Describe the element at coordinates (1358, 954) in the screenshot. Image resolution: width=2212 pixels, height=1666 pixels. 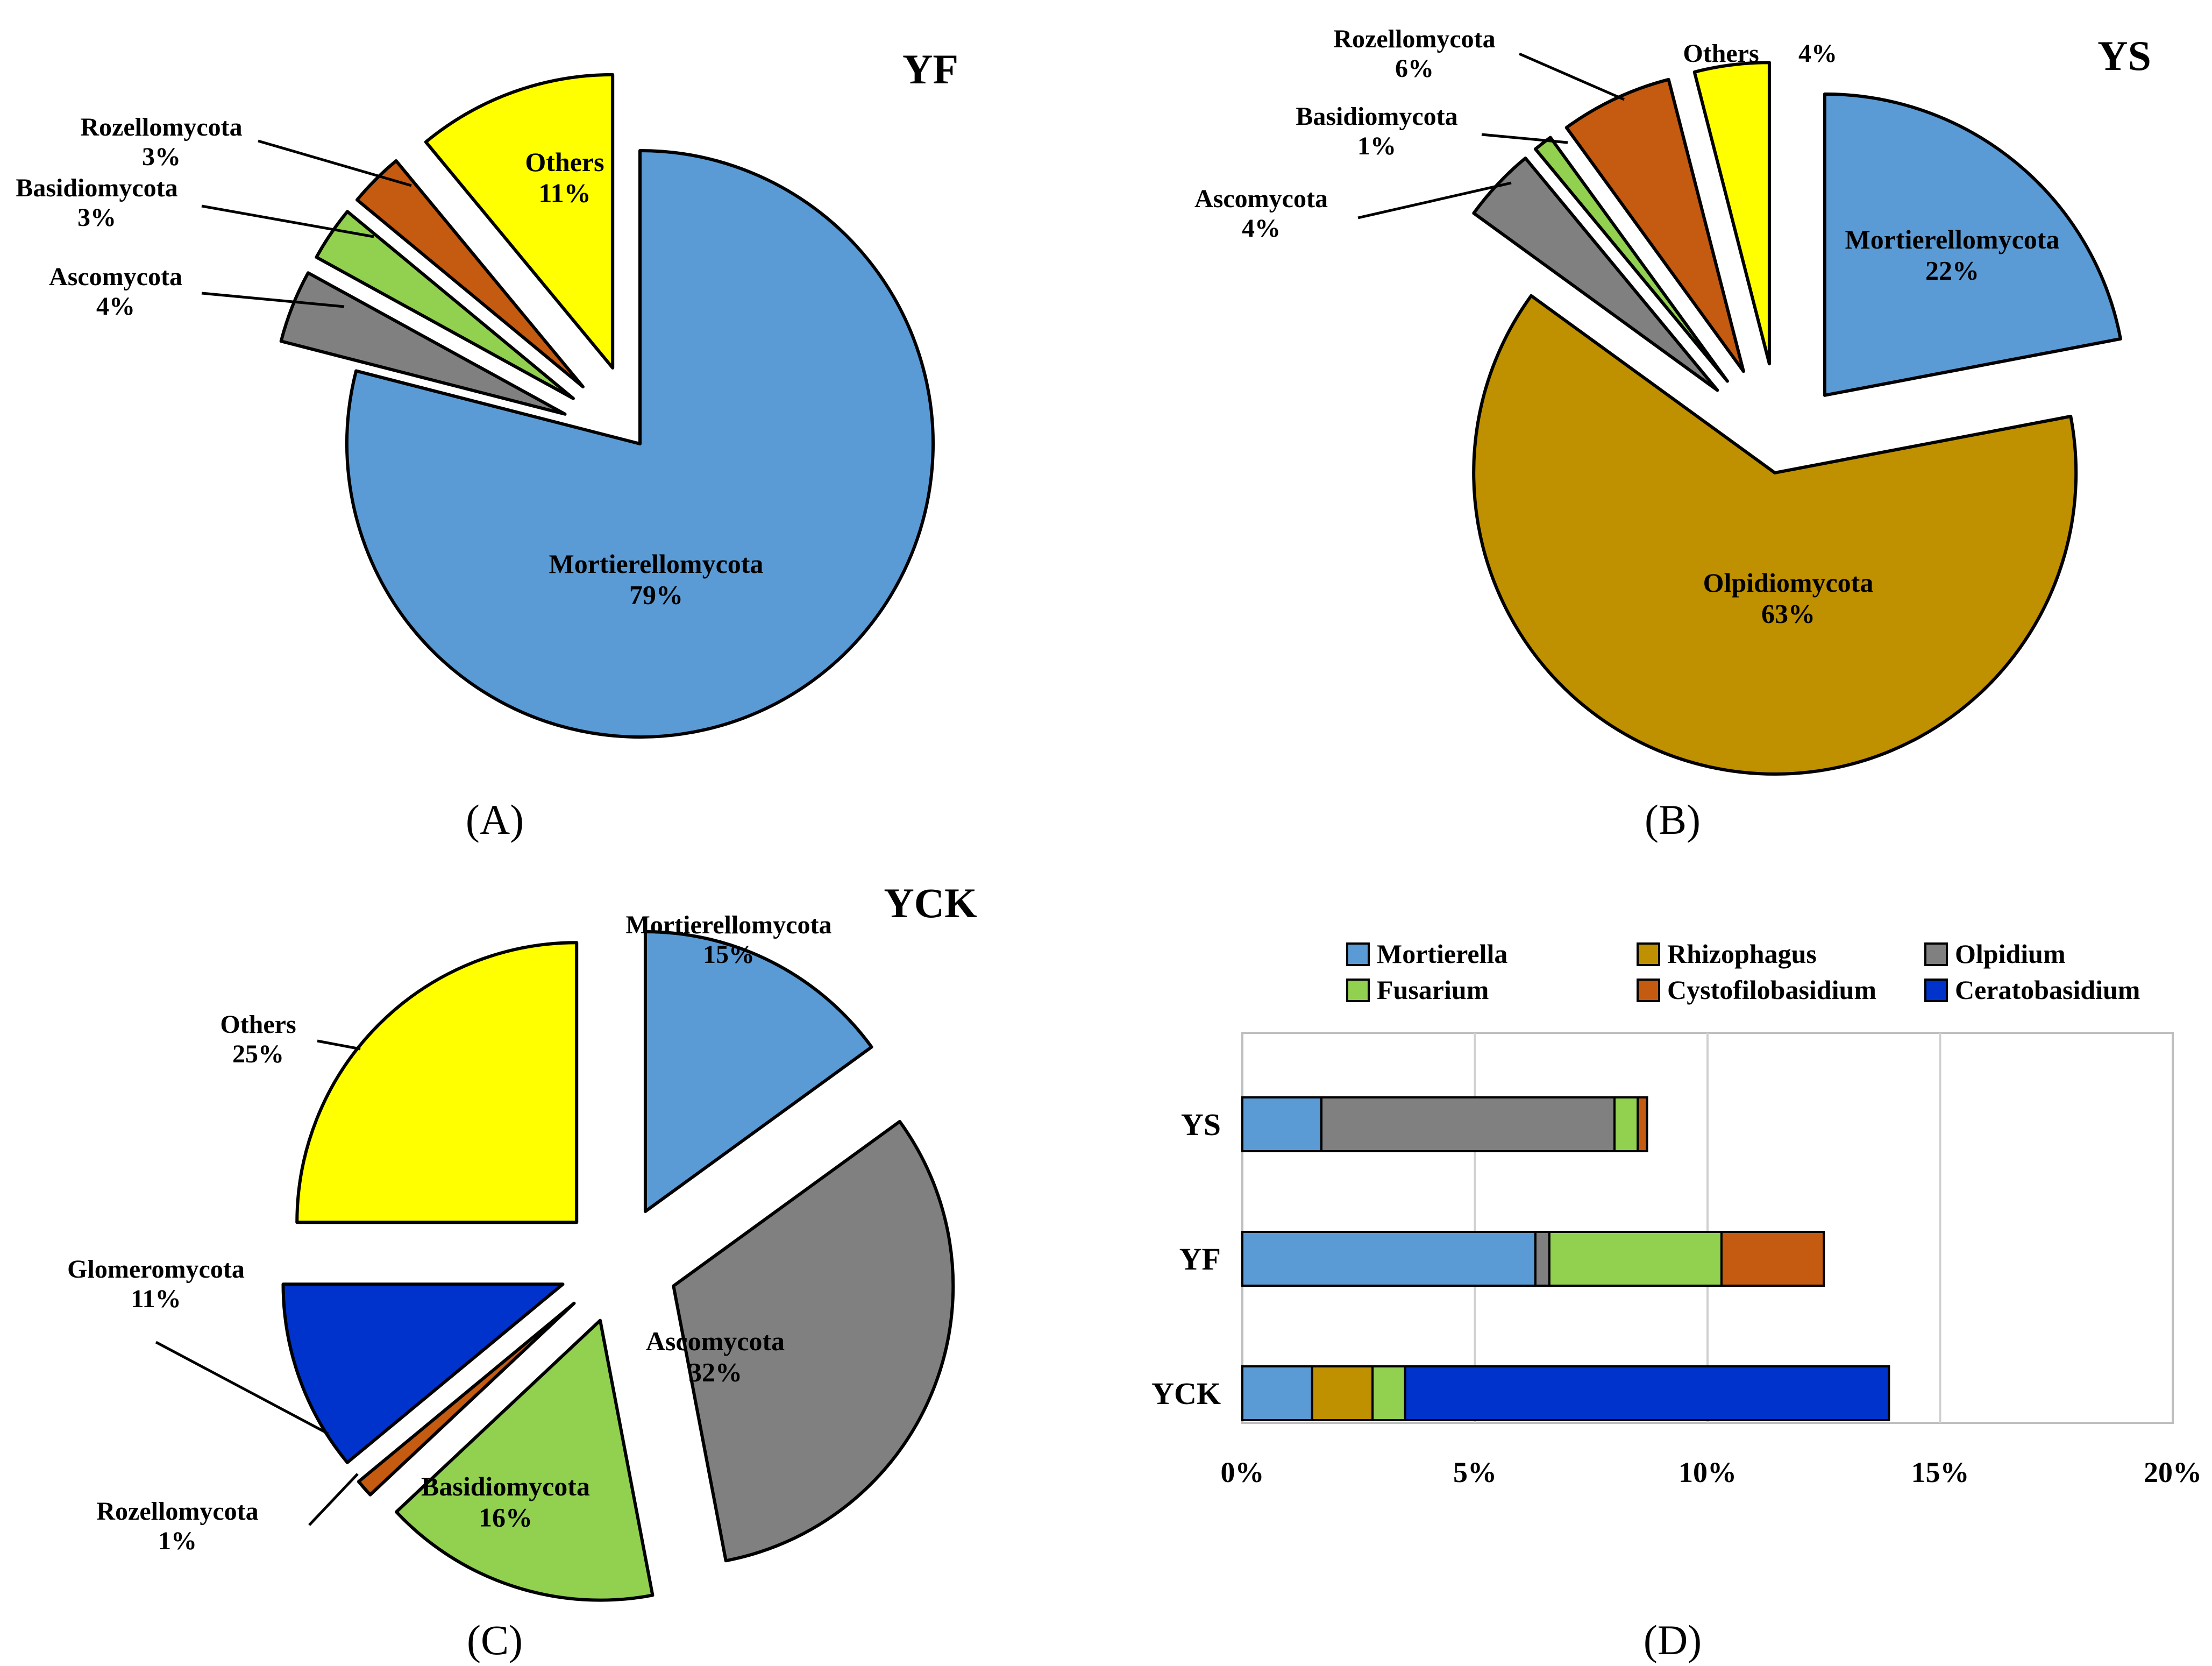
I see `legend-swatch-mortierella` at that location.